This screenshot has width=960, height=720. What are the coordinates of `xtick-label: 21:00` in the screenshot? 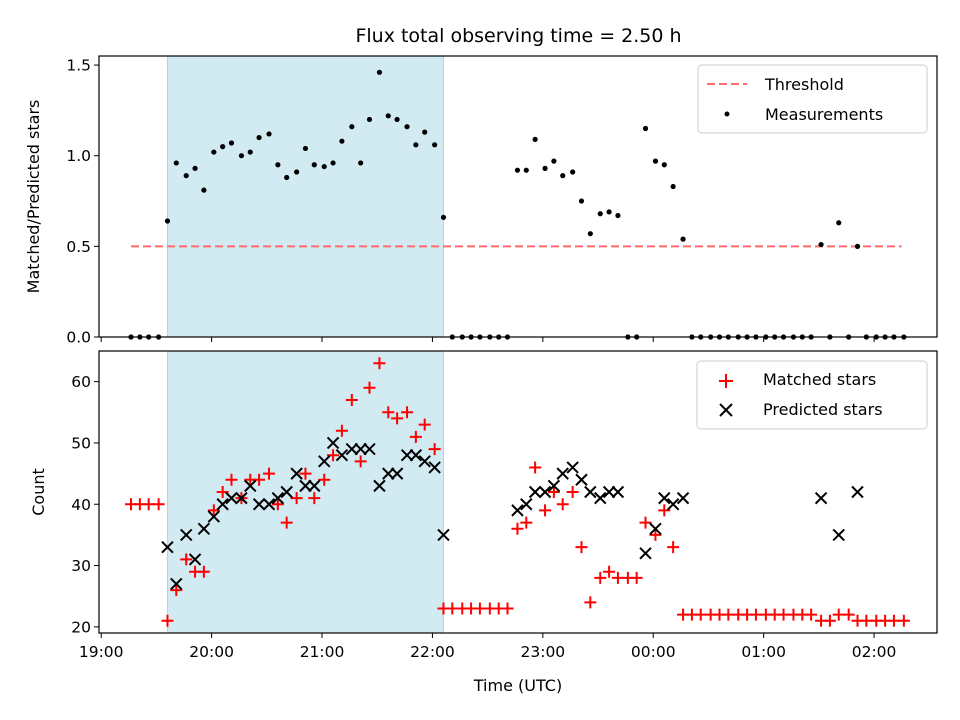 It's located at (322, 652).